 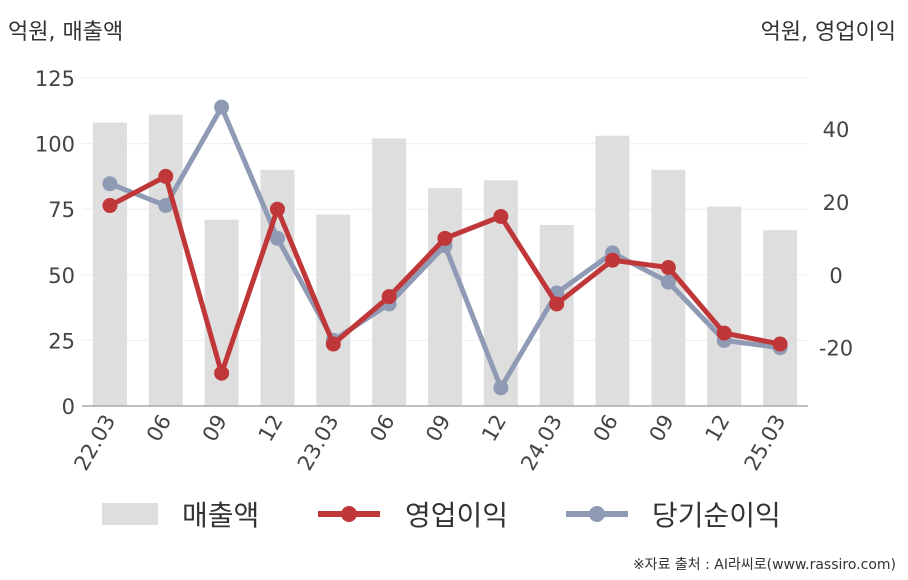 I want to click on source-note: ※자료 출처 : AI라씨로(www.rassiro.com), so click(x=764, y=565).